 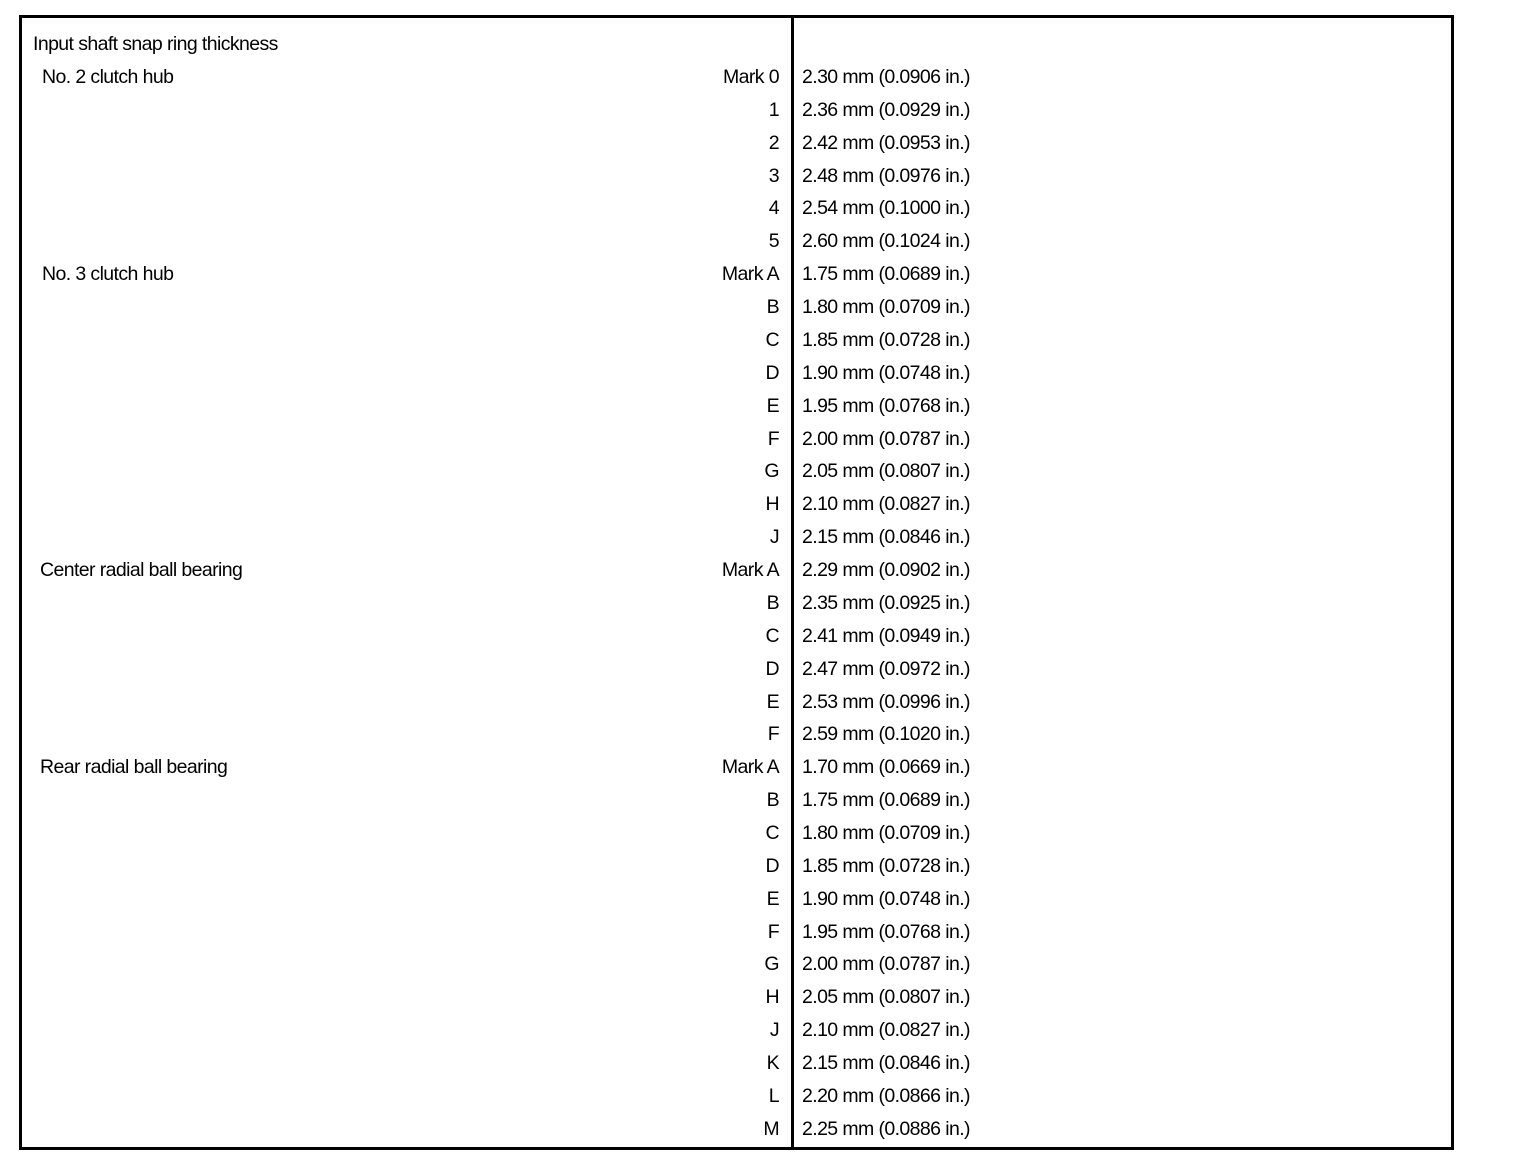 I want to click on thickness-value: 1.70 mm (0.0669 in.), so click(x=886, y=767).